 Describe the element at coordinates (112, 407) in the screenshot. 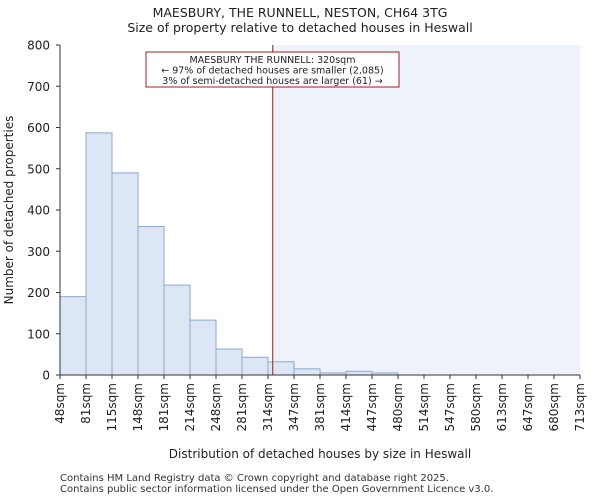

I see `x-tick-label-115sqm: 115sqm` at that location.